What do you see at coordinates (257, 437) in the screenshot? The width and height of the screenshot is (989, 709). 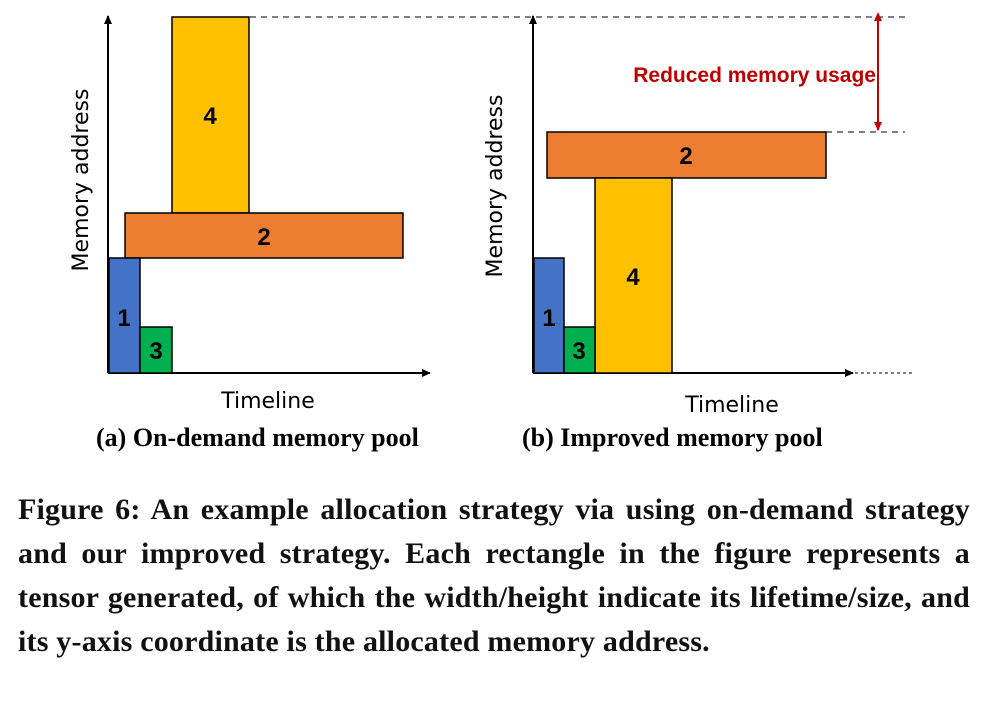 I see `panel-a-subcaption: (a) On-demand memory pool` at bounding box center [257, 437].